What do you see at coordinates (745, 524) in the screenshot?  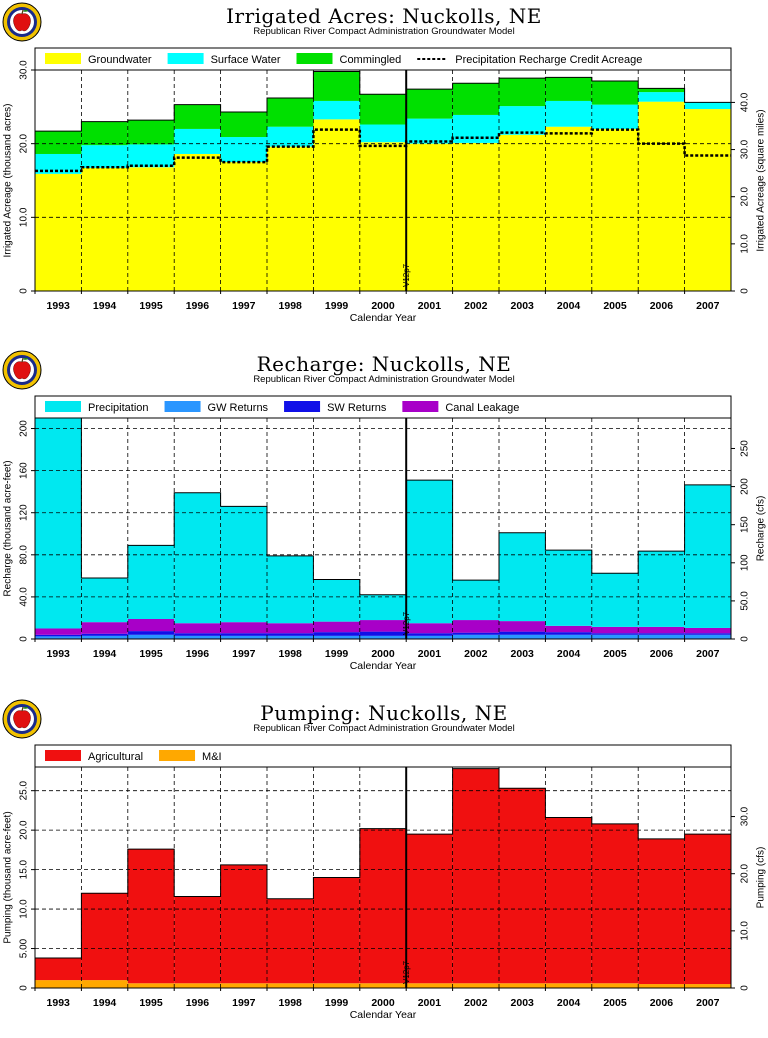 I see `y2-tick-label: 150` at bounding box center [745, 524].